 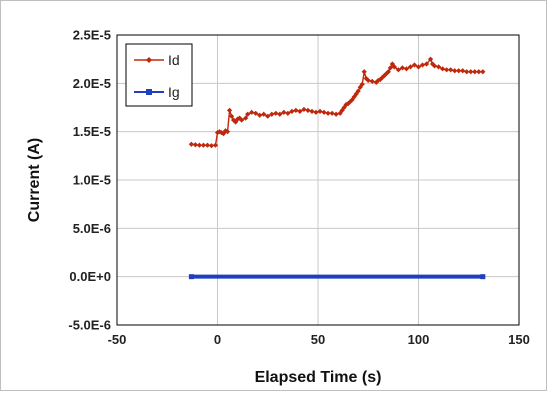 What do you see at coordinates (174, 60) in the screenshot?
I see `legend-id-label: Id` at bounding box center [174, 60].